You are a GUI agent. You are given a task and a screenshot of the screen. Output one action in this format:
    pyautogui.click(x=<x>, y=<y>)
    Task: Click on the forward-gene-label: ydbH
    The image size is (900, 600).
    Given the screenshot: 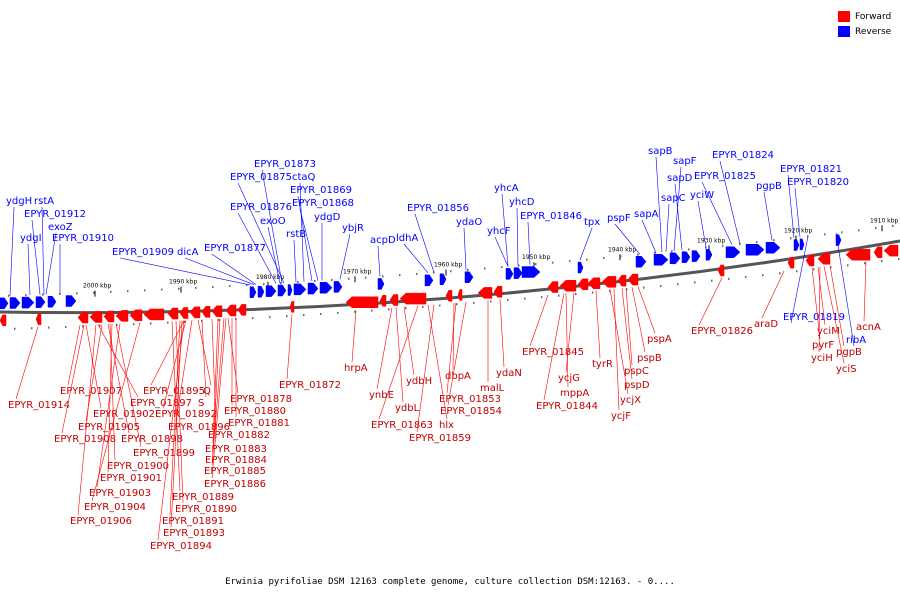 What is the action you would take?
    pyautogui.click(x=419, y=381)
    